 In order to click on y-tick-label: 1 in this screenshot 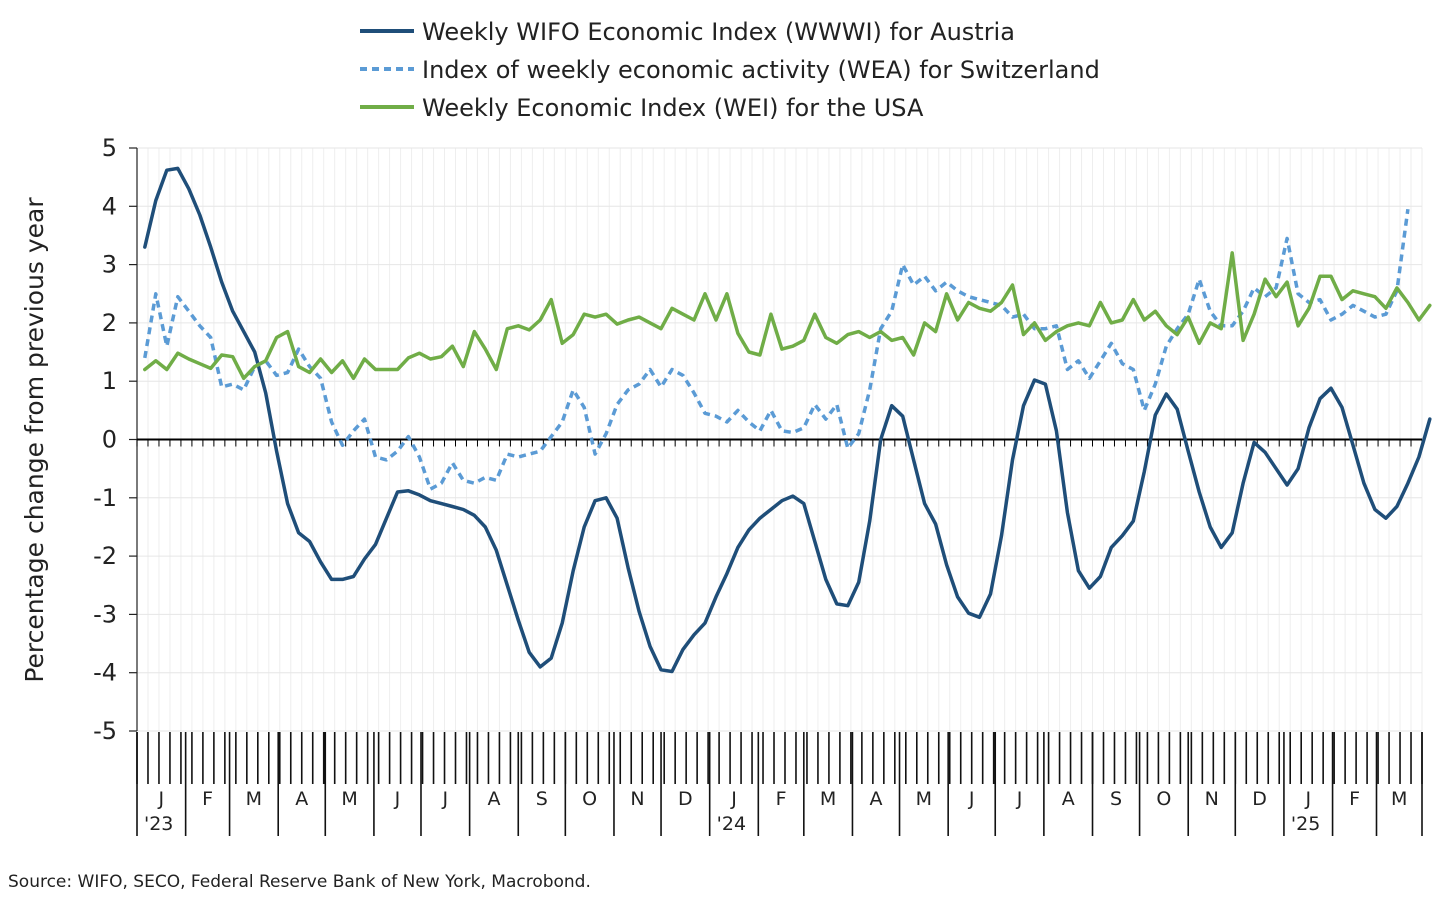, I will do `click(109, 381)`.